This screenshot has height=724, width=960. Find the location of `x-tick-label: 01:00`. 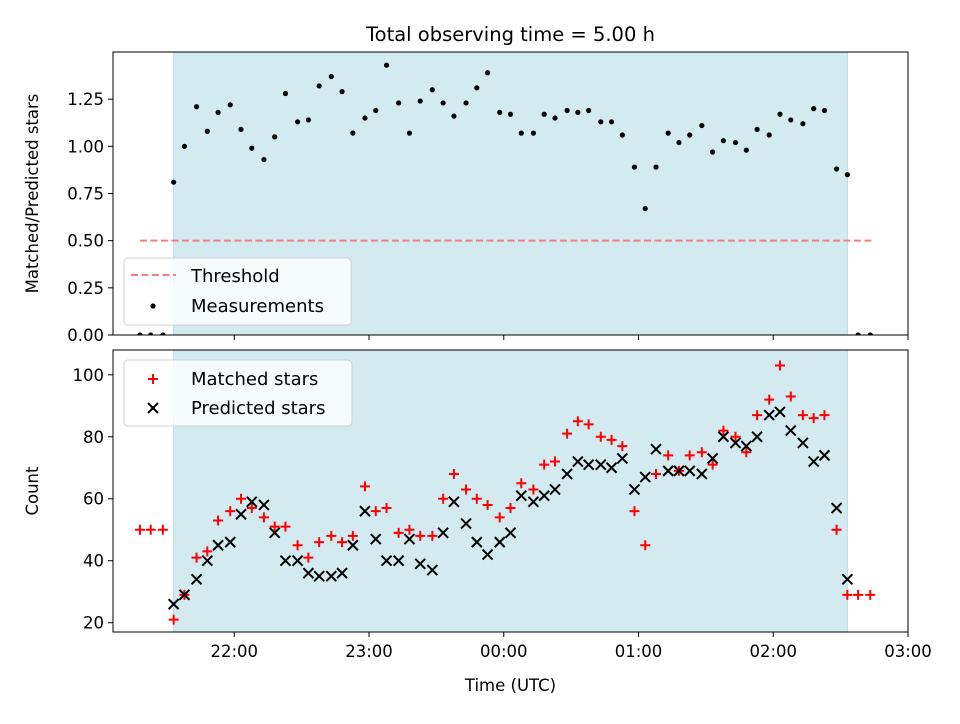

x-tick-label: 01:00 is located at coordinates (639, 651).